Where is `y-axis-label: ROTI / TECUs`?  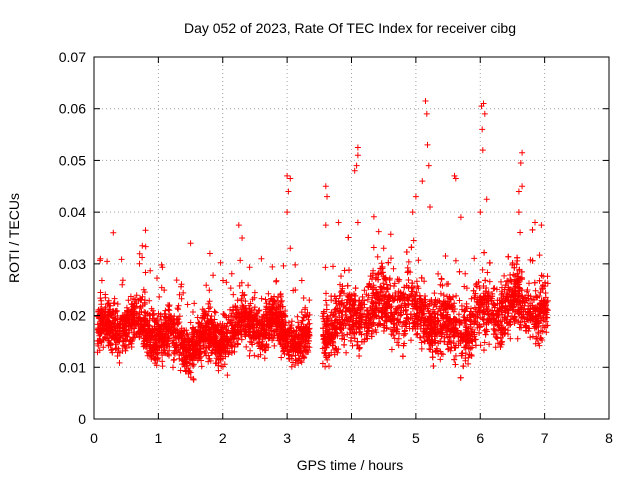 y-axis-label: ROTI / TECUs is located at coordinates (14, 238).